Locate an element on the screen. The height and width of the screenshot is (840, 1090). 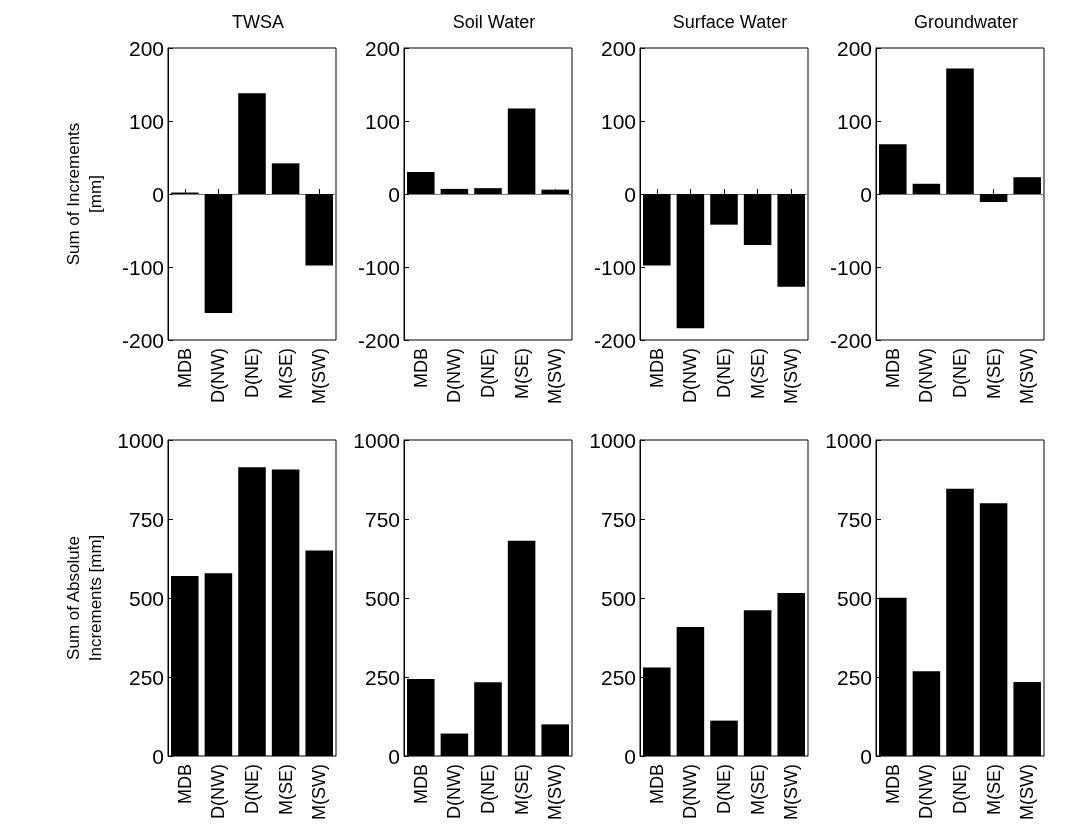
y-axis-title: Sum of Absolute Increments [mm] is located at coordinates (84, 598).